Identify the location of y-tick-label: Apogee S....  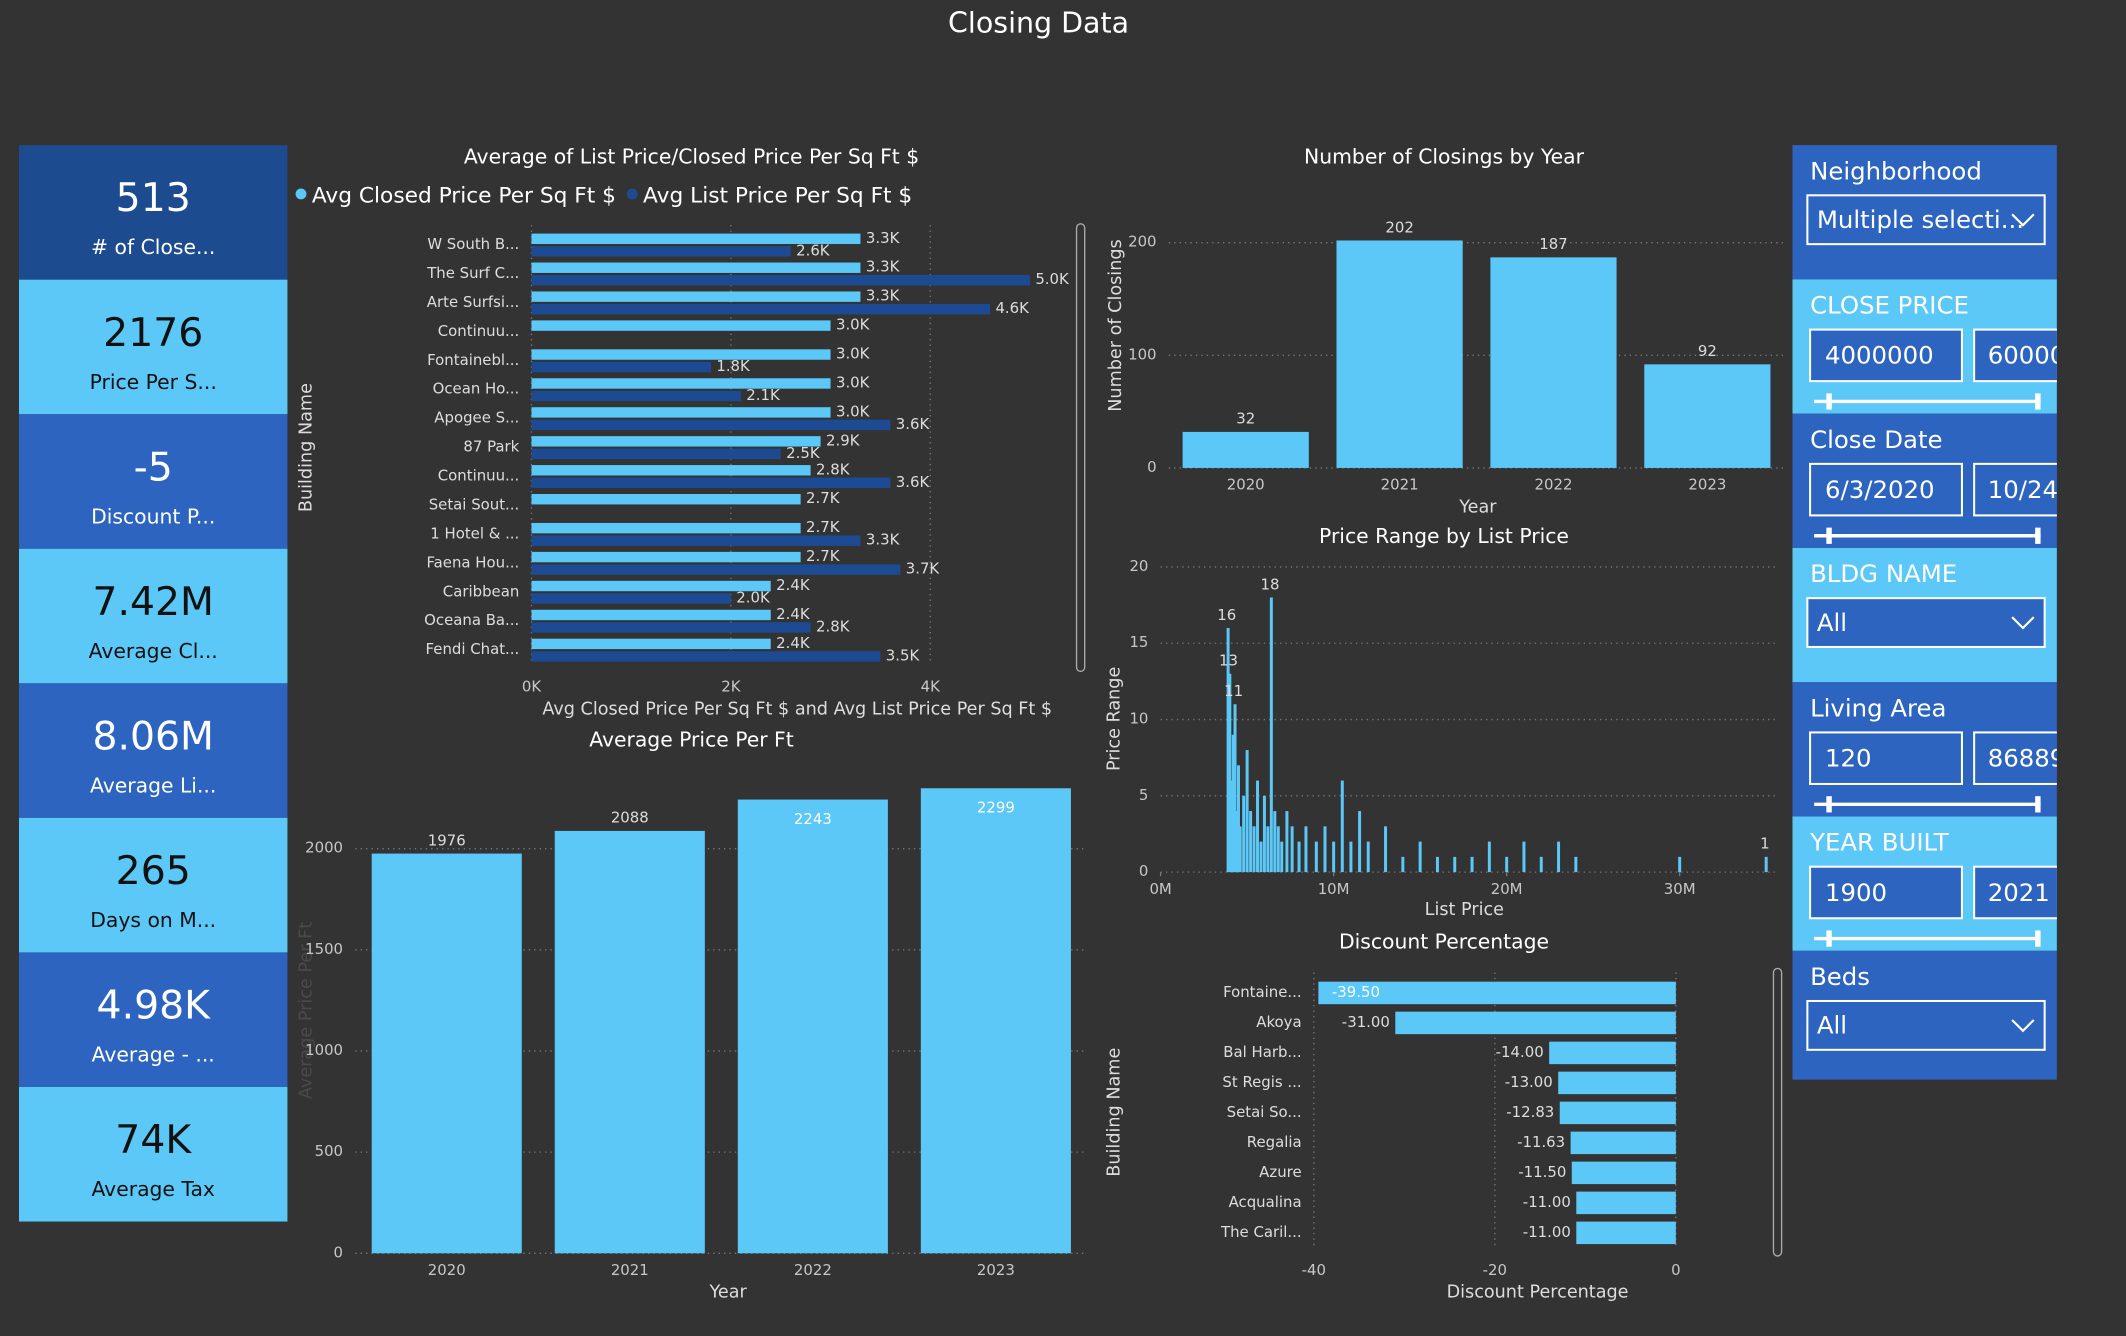
(476, 418).